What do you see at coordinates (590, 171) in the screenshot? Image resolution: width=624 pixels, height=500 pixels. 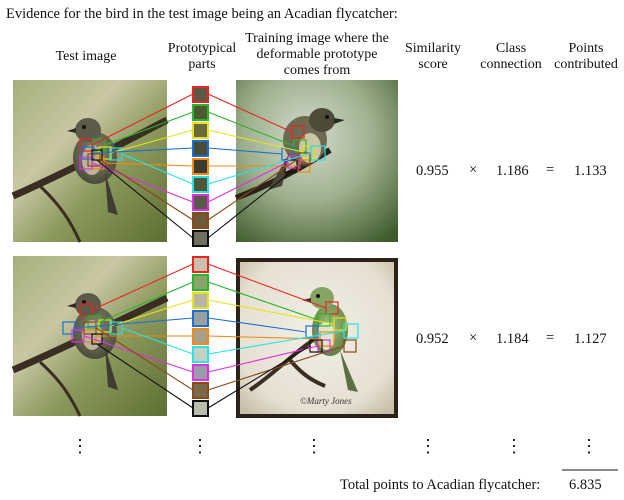 I see `row1-points: 1.133` at bounding box center [590, 171].